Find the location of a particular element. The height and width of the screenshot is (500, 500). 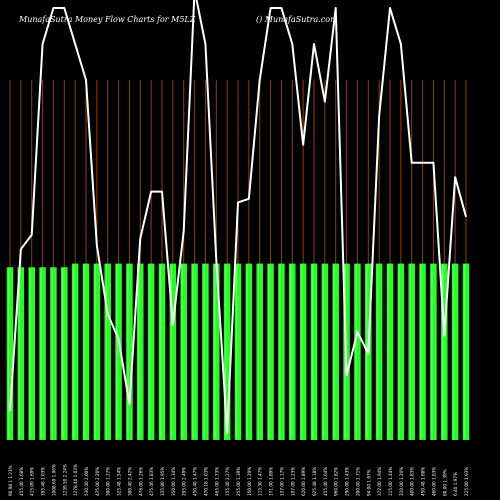

chart-header-left: MunafaSutra Money Flow Charts for M5LZ is located at coordinates (107, 19).